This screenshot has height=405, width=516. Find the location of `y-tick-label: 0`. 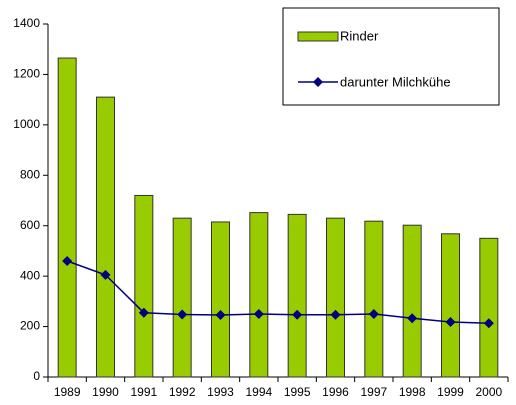

y-tick-label: 0 is located at coordinates (36, 376).